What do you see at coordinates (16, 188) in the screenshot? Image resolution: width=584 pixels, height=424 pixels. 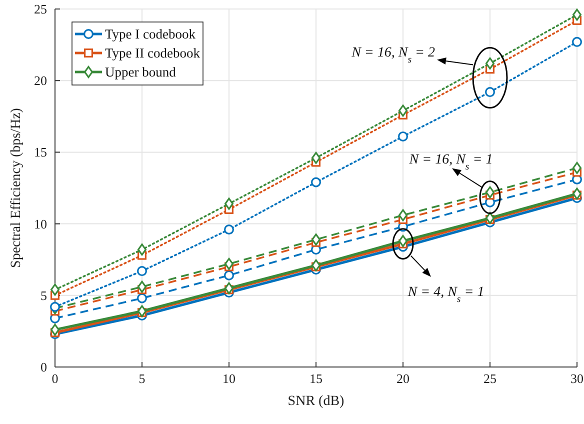 I see `y-axis-title: Spectral Efficiency (bps/Hz)` at bounding box center [16, 188].